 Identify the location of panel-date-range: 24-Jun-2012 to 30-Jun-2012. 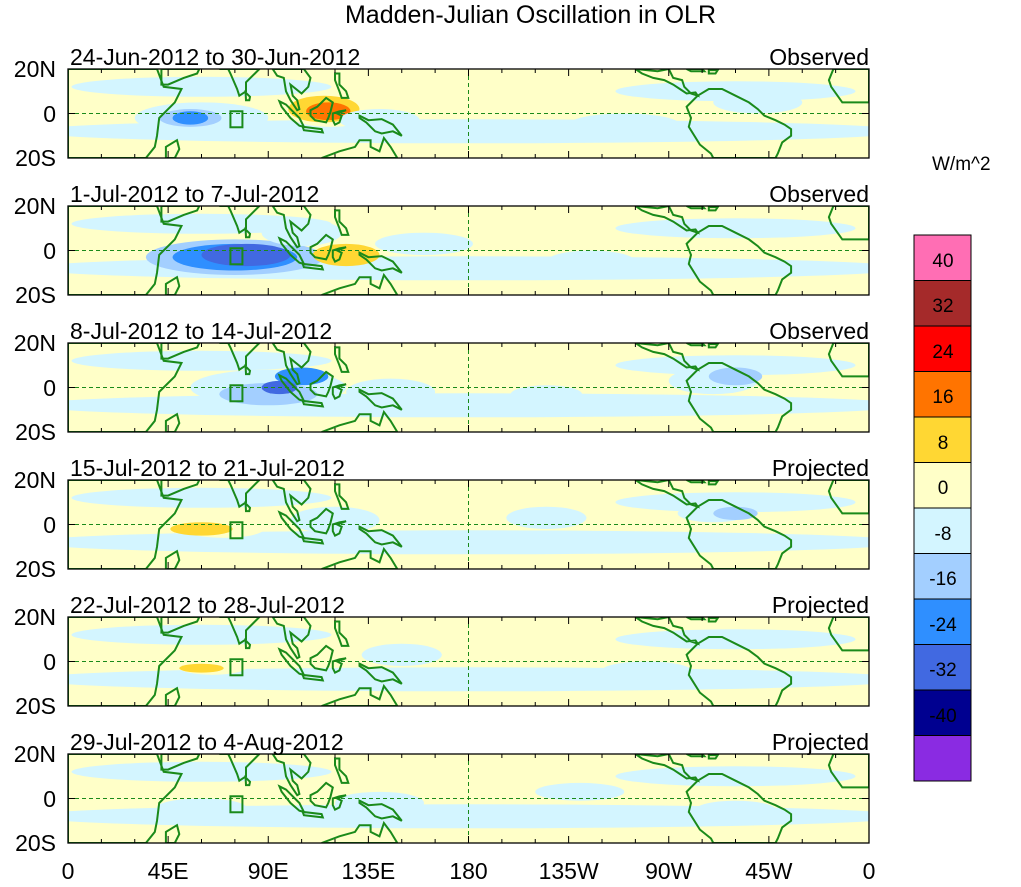
(215, 57).